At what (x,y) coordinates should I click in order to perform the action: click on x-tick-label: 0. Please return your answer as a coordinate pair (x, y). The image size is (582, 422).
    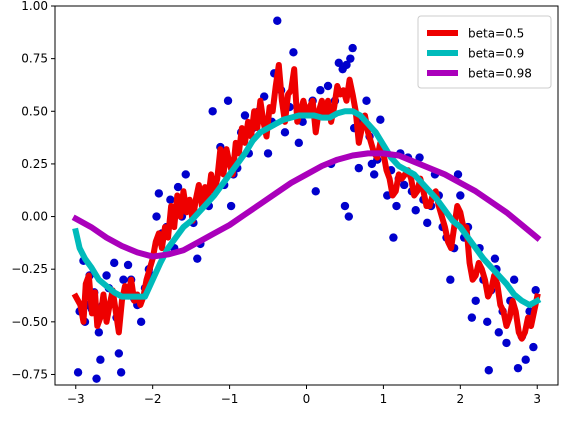
    Looking at the image, I should click on (307, 399).